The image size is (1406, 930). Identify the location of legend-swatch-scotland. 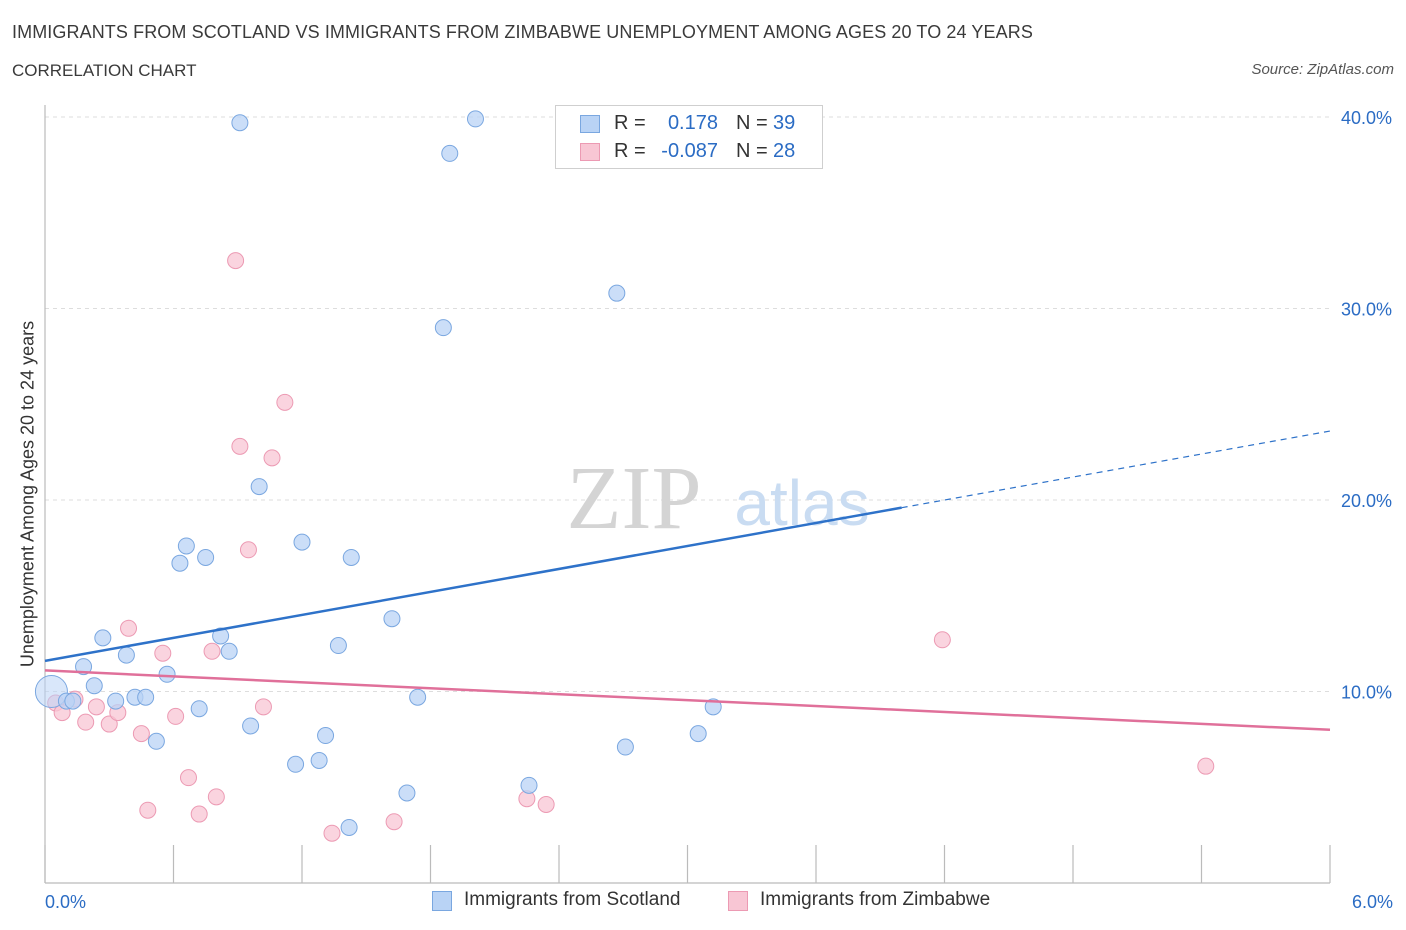
(590, 124).